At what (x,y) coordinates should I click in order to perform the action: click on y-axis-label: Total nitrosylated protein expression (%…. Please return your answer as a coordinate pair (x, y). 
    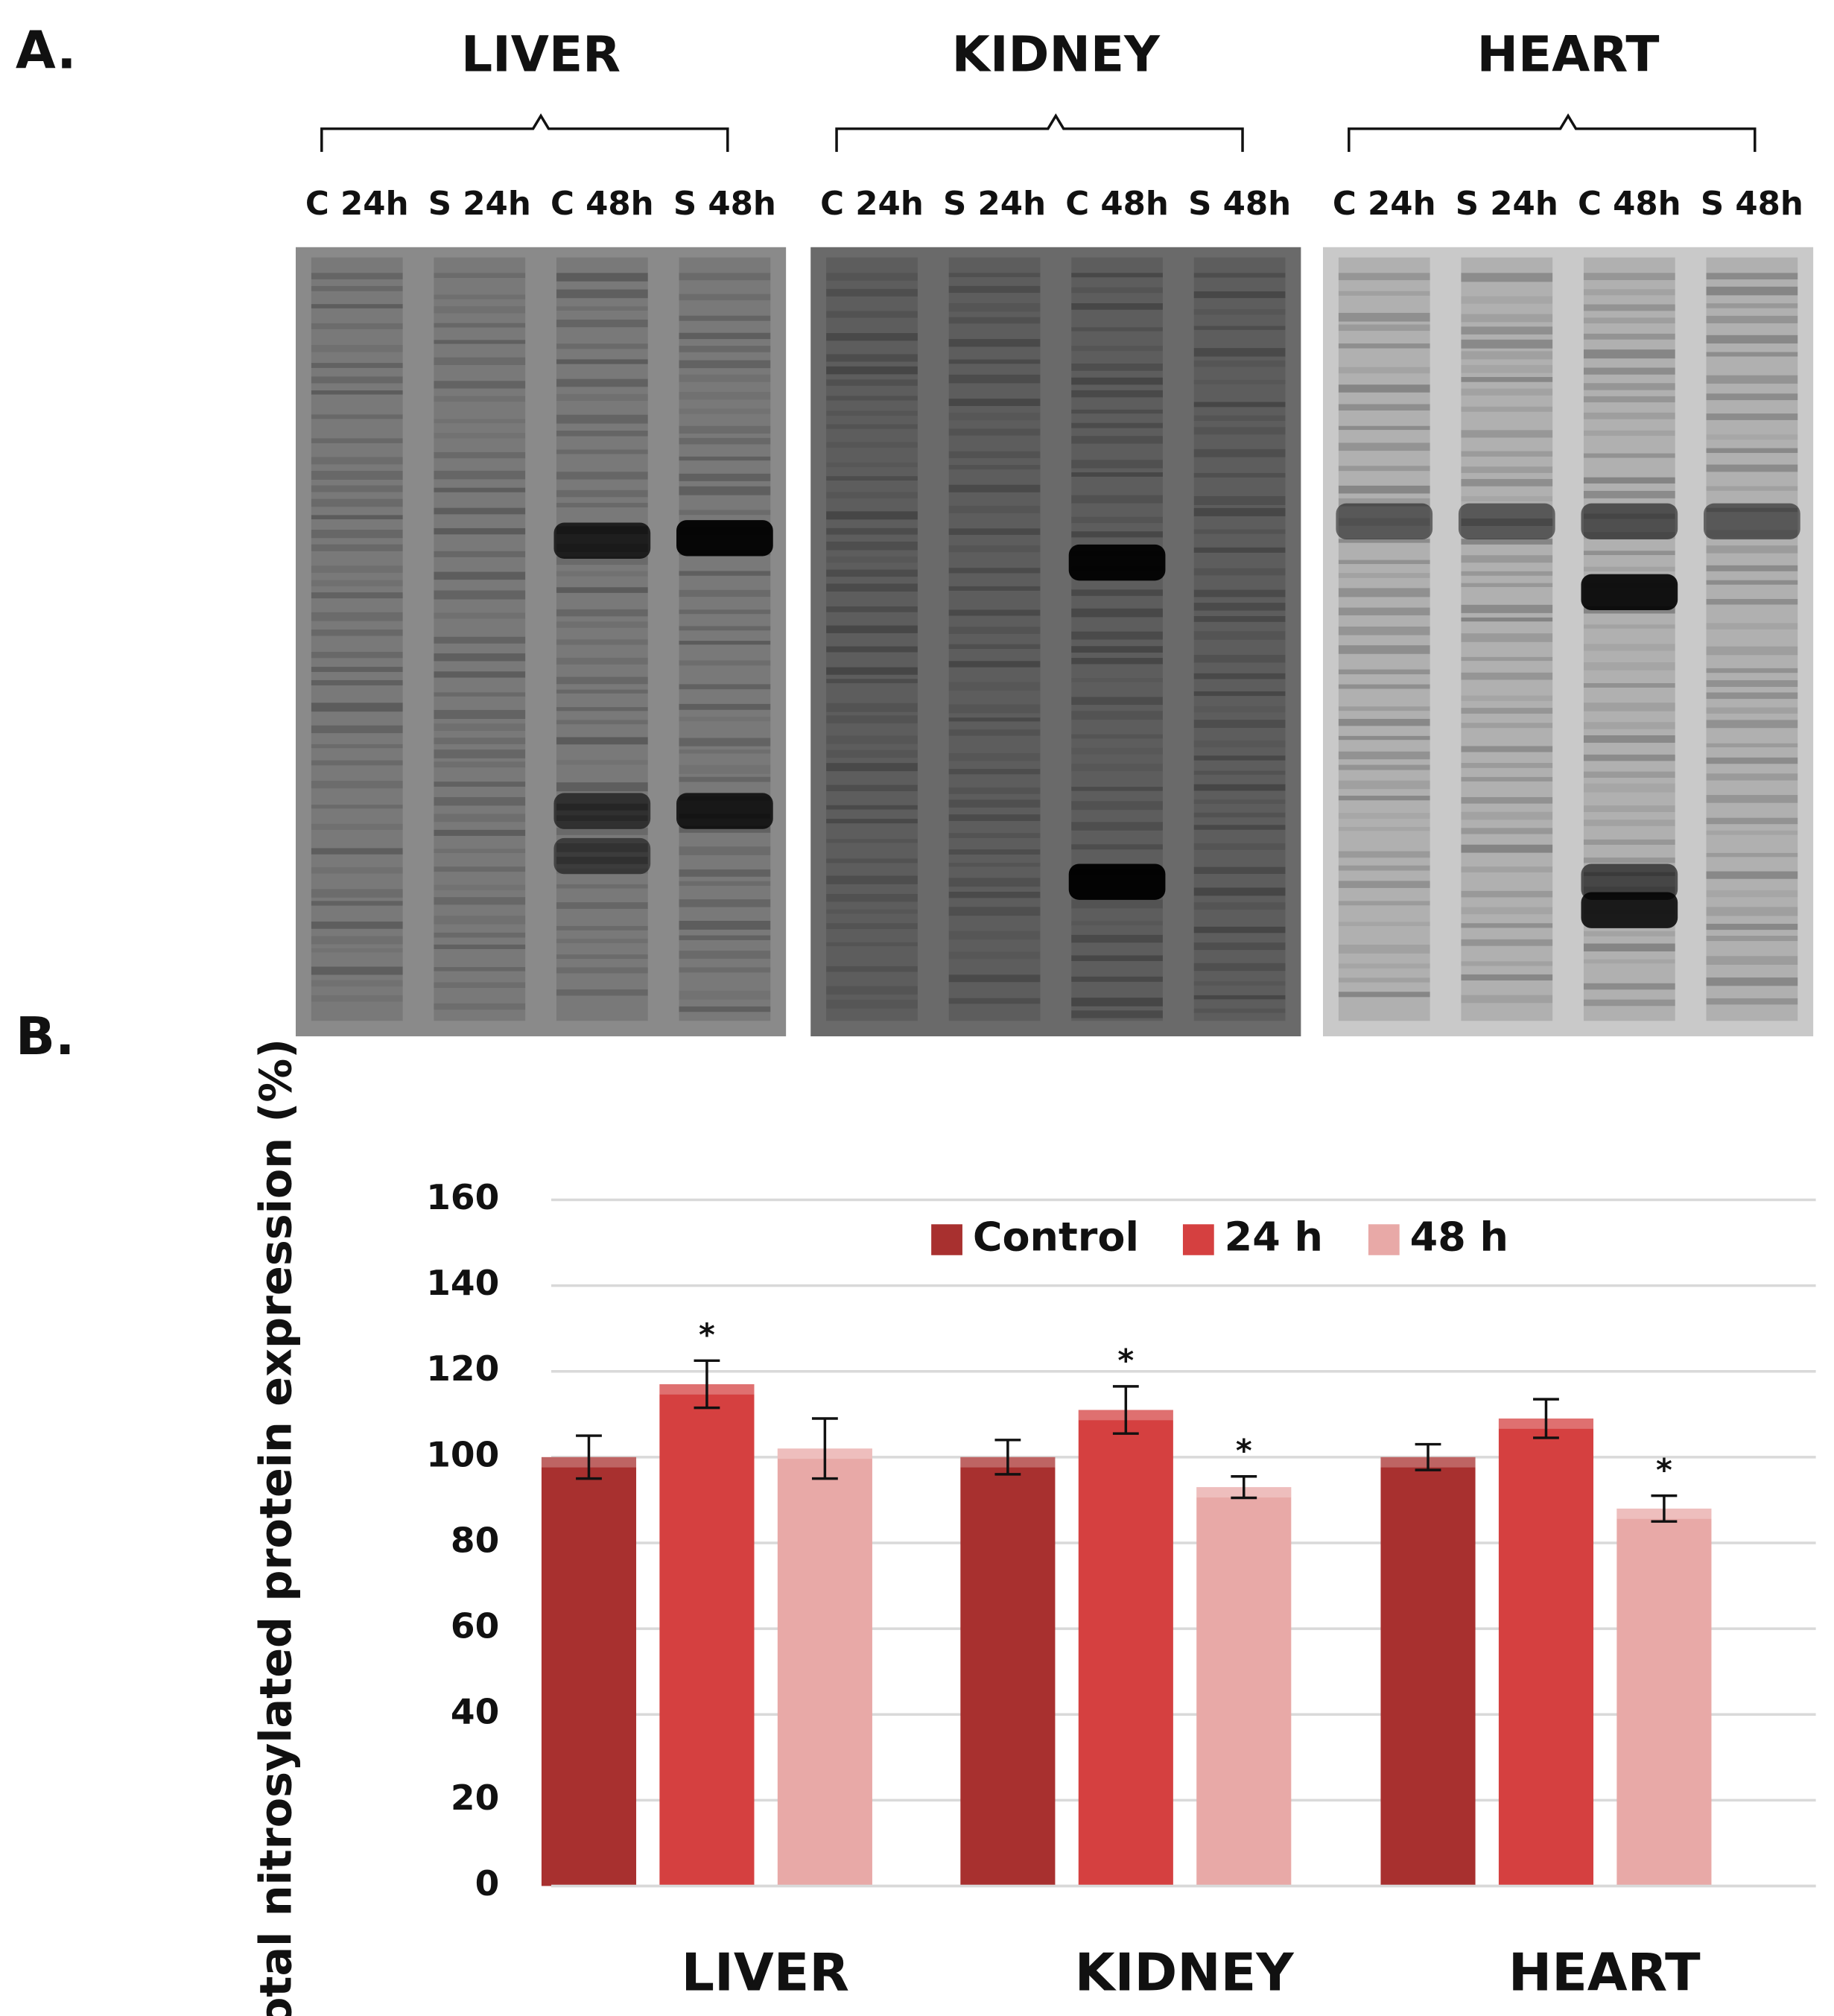
    Looking at the image, I should click on (275, 1527).